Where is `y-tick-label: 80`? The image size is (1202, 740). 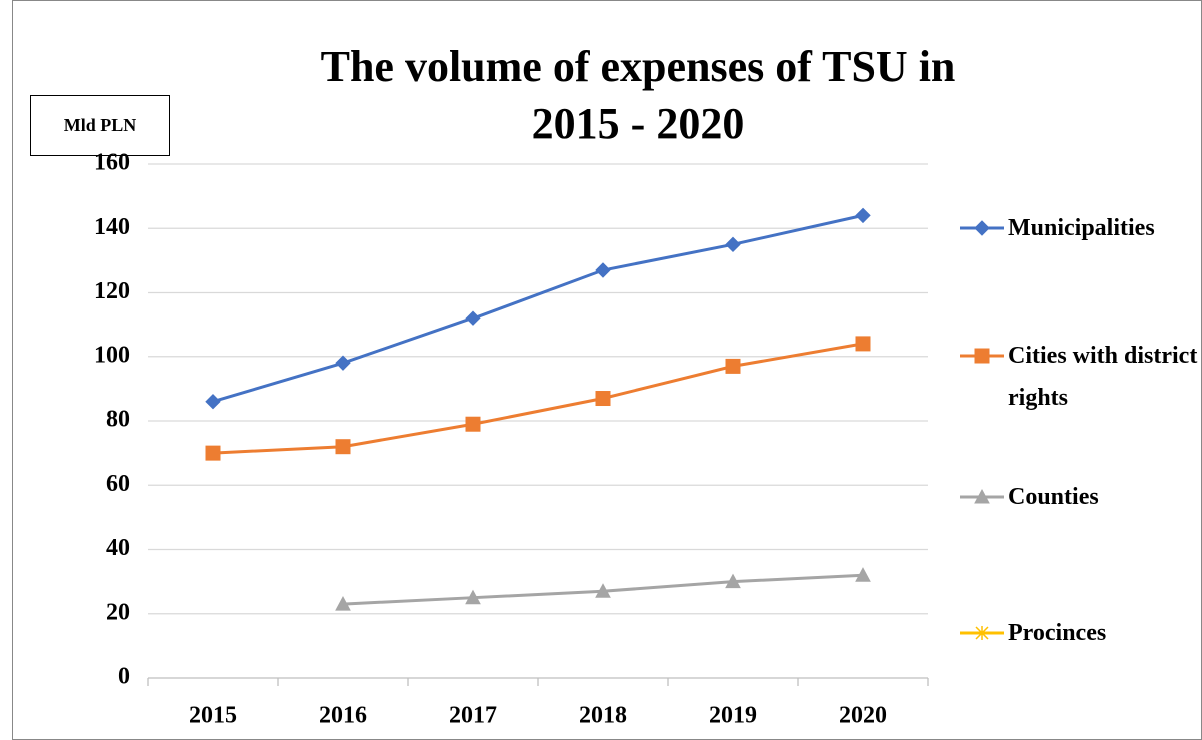
y-tick-label: 80 is located at coordinates (118, 420).